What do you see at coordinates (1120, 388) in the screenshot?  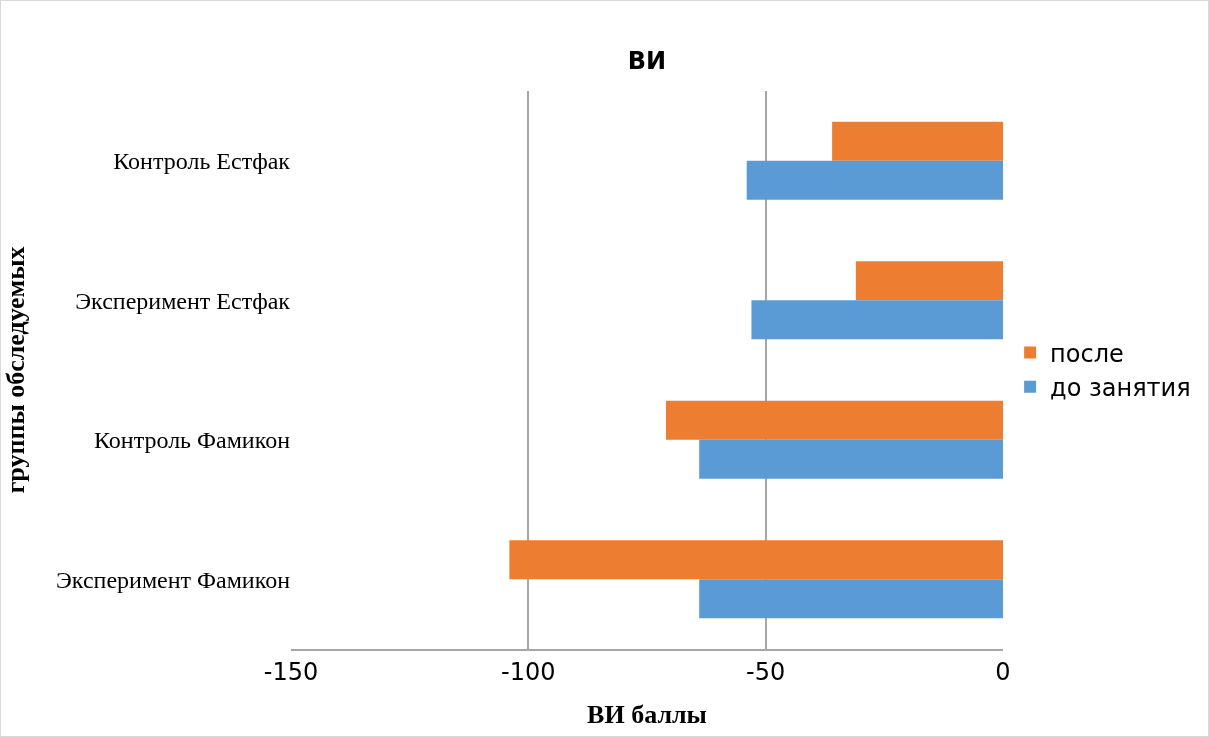 I see `legend-label: до занятия` at bounding box center [1120, 388].